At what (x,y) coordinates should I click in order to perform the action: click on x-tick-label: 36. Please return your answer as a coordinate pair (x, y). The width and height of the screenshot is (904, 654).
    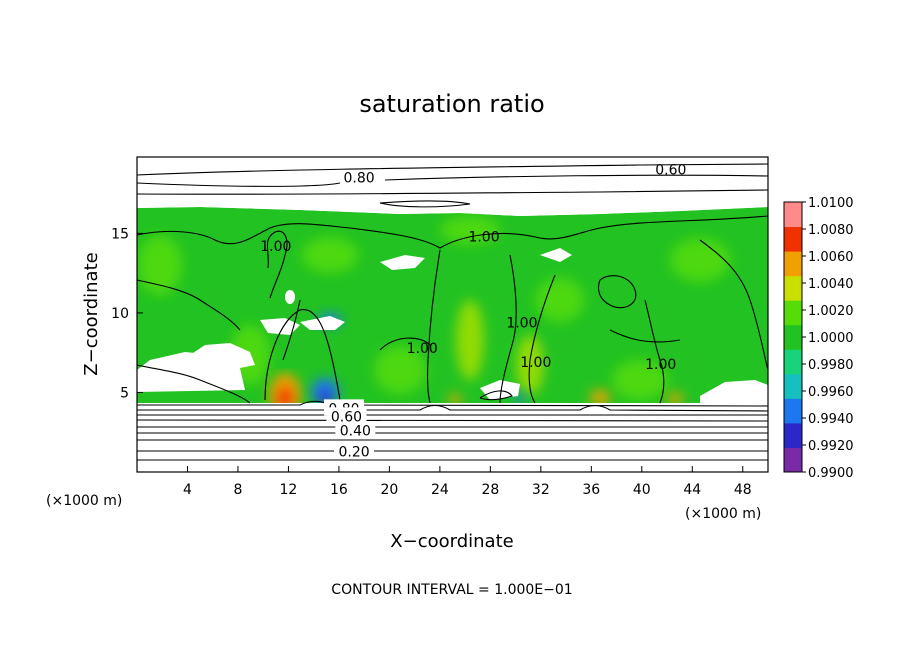
    Looking at the image, I should click on (591, 490).